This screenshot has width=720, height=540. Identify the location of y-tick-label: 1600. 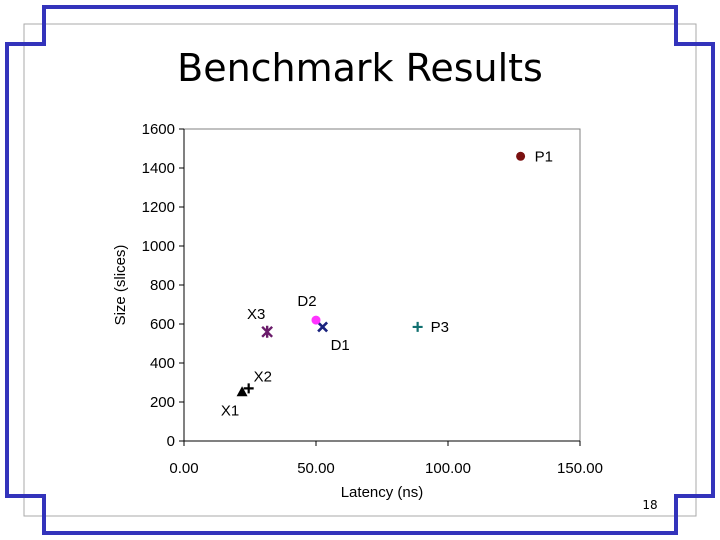
(158, 129).